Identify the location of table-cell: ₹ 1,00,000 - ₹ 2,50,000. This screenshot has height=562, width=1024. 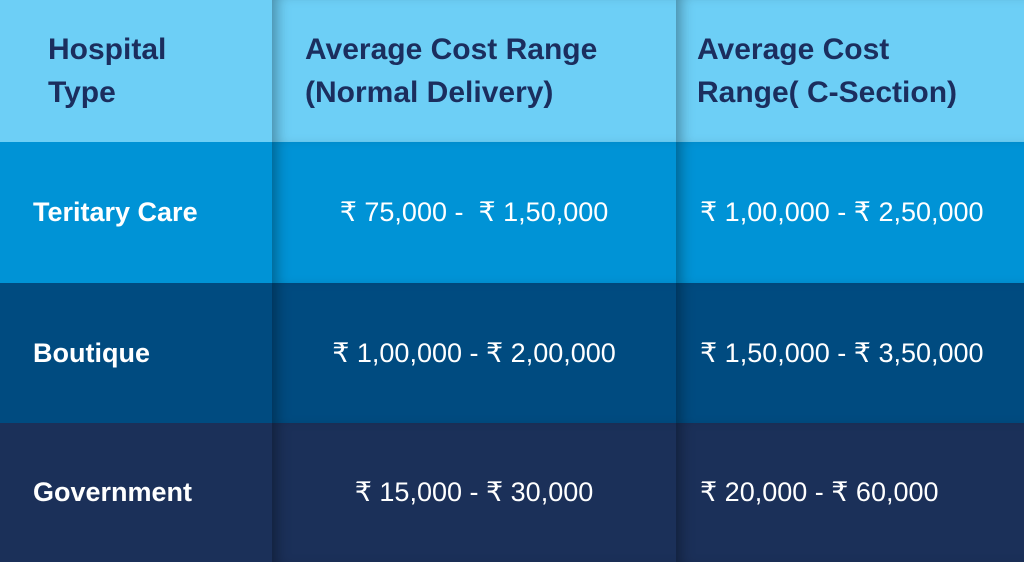
(850, 212).